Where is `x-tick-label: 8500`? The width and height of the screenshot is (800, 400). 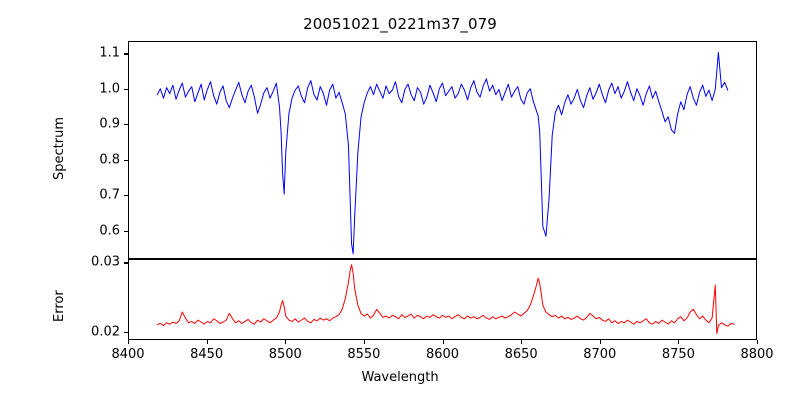 x-tick-label: 8500 is located at coordinates (285, 354).